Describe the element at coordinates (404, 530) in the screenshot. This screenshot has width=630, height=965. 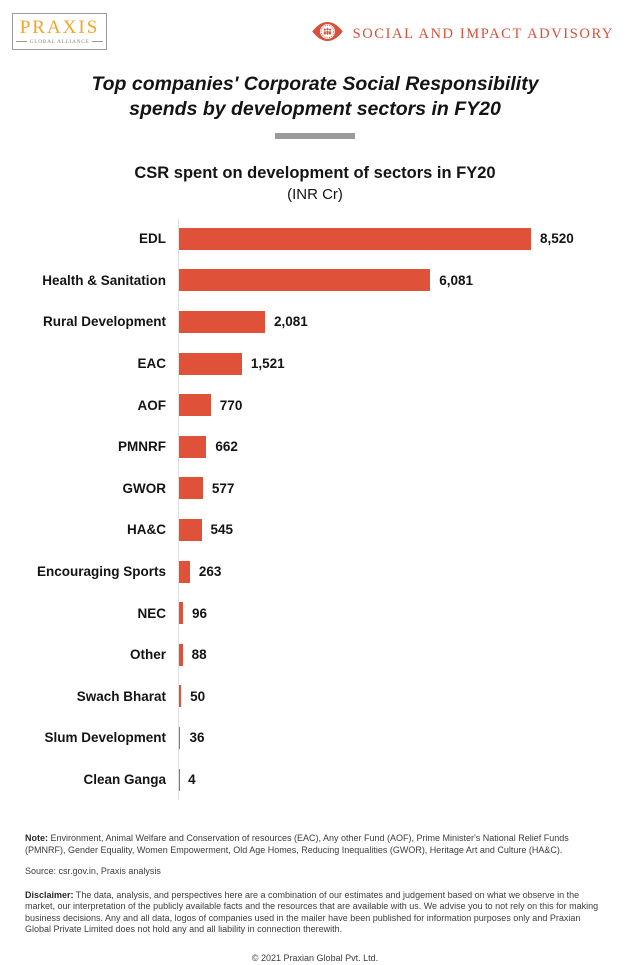
I see `bar-track: 545` at that location.